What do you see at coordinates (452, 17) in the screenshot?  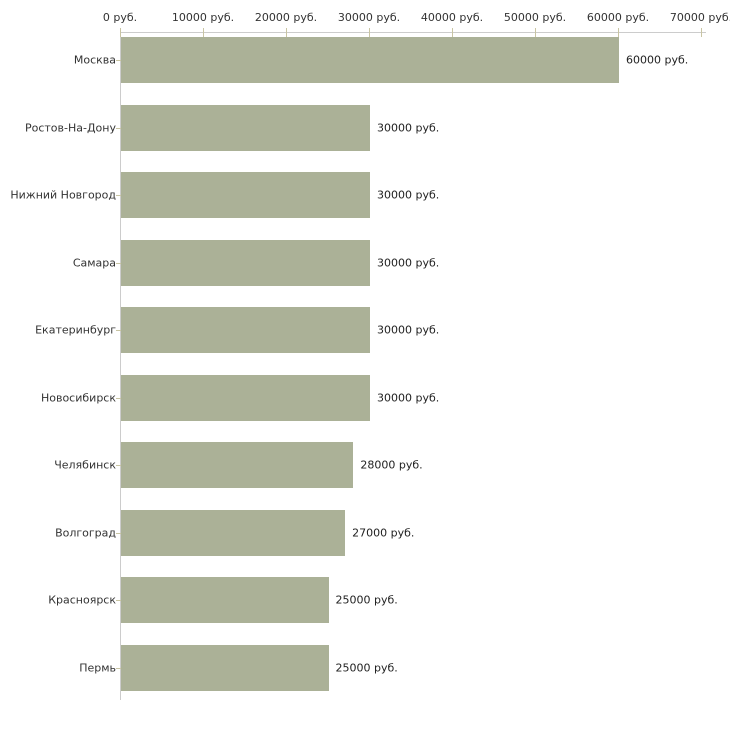 I see `x-axis-tick-label: 40000 руб.` at bounding box center [452, 17].